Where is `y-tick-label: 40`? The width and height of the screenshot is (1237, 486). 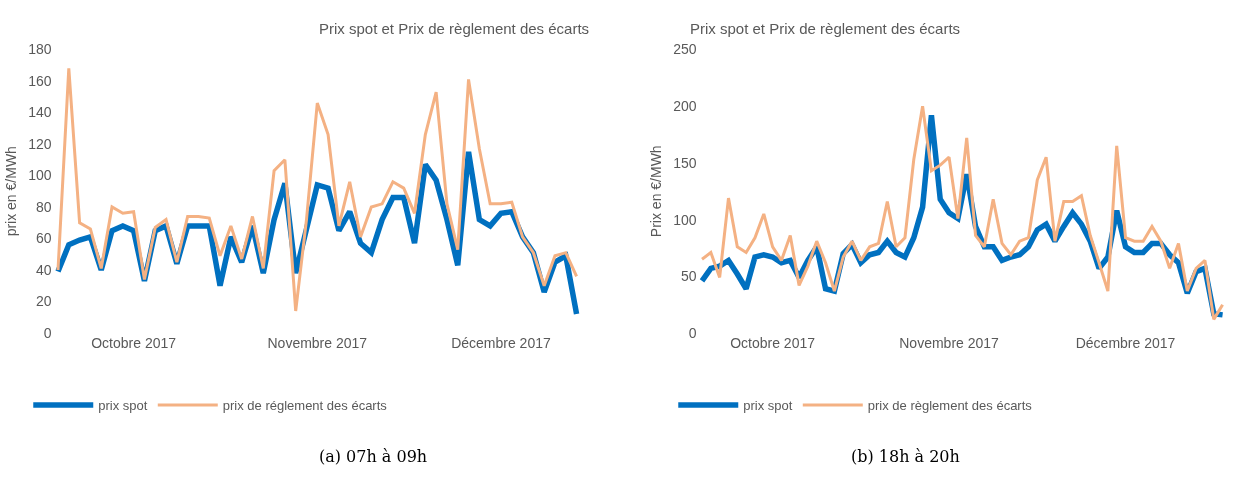
y-tick-label: 40 is located at coordinates (44, 269).